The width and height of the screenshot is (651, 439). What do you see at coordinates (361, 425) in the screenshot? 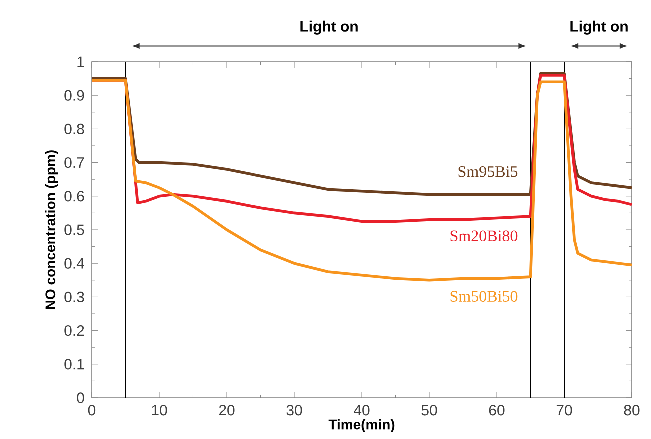
I see `x-axis-title: Time(min)` at bounding box center [361, 425].